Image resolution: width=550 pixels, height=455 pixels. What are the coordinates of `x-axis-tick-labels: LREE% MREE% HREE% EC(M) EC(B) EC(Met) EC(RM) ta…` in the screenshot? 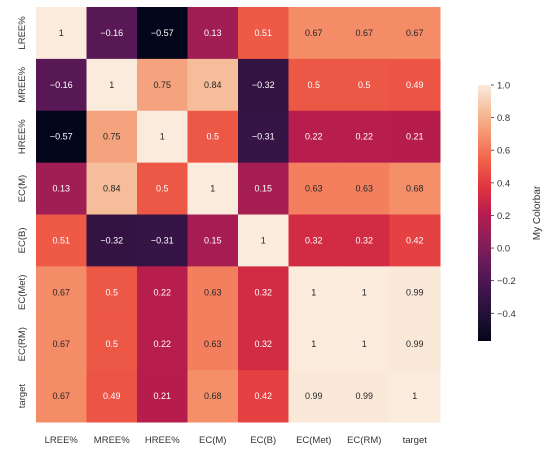 It's located at (236, 440).